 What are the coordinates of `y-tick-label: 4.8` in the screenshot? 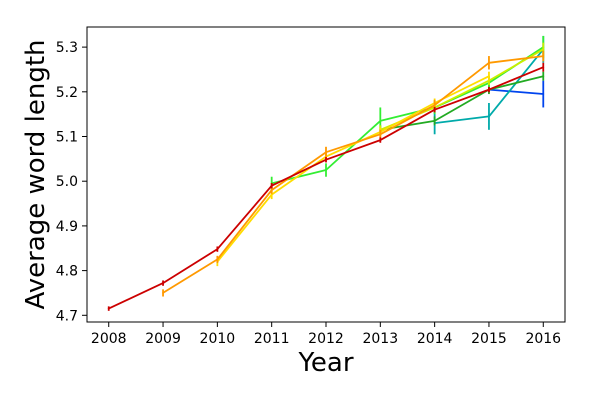 It's located at (67, 272).